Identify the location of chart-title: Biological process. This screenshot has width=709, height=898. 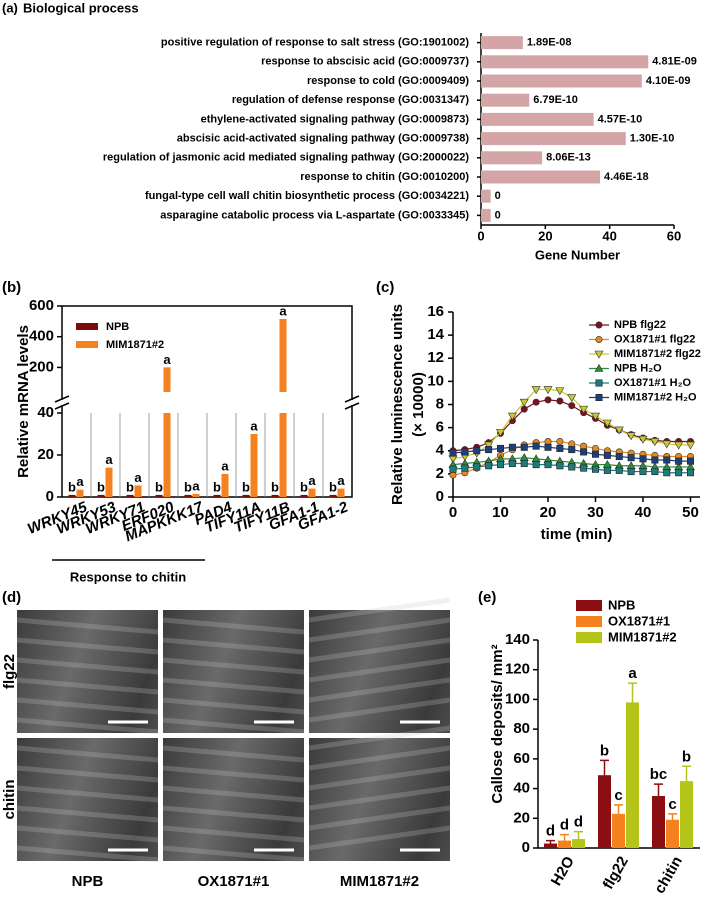
(81, 7).